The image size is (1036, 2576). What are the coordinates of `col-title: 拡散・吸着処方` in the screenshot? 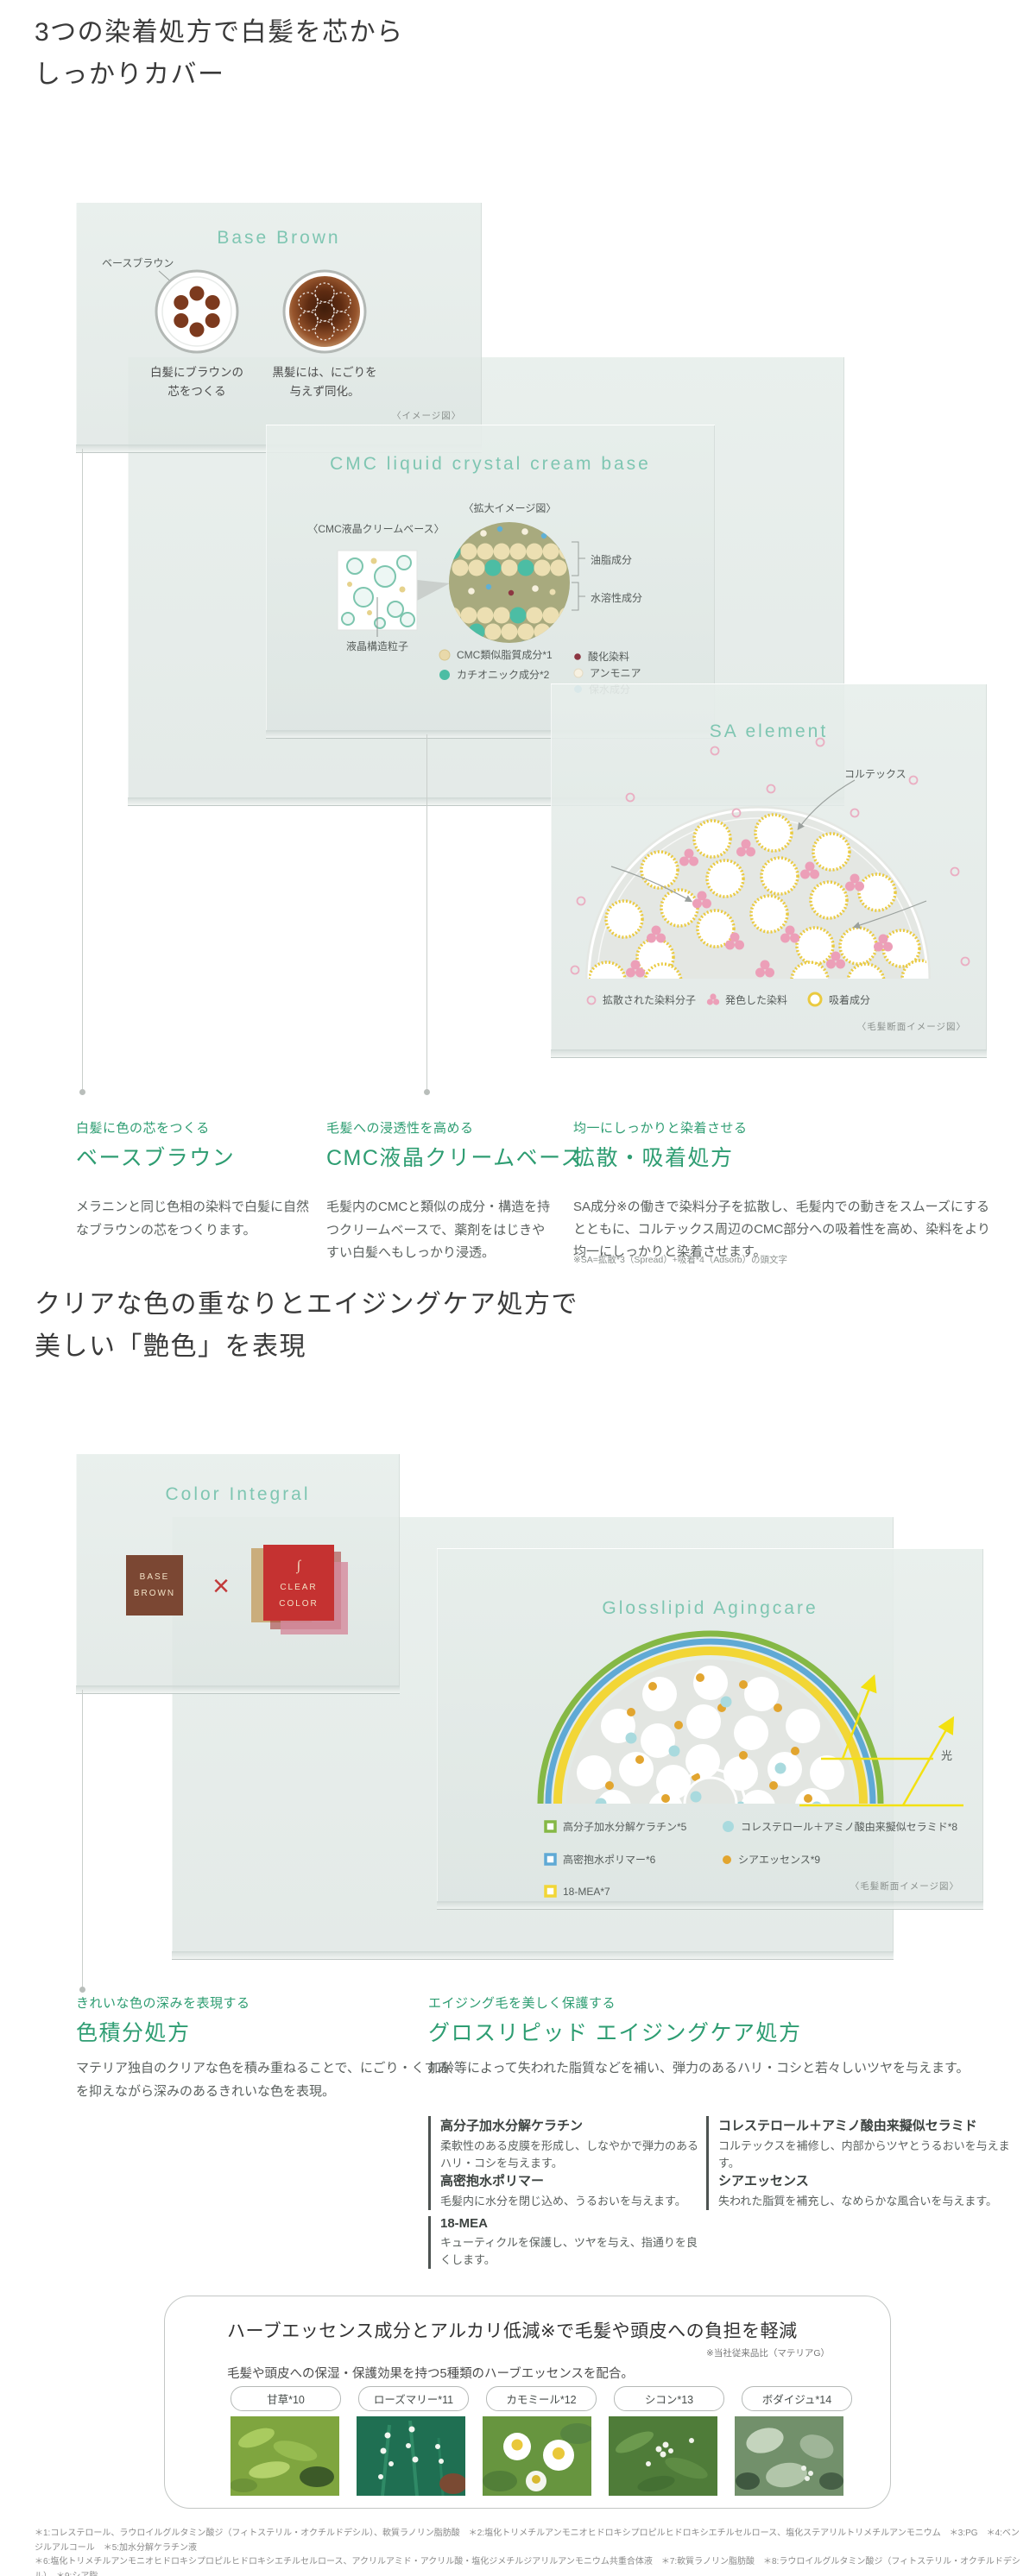 It's located at (653, 1158).